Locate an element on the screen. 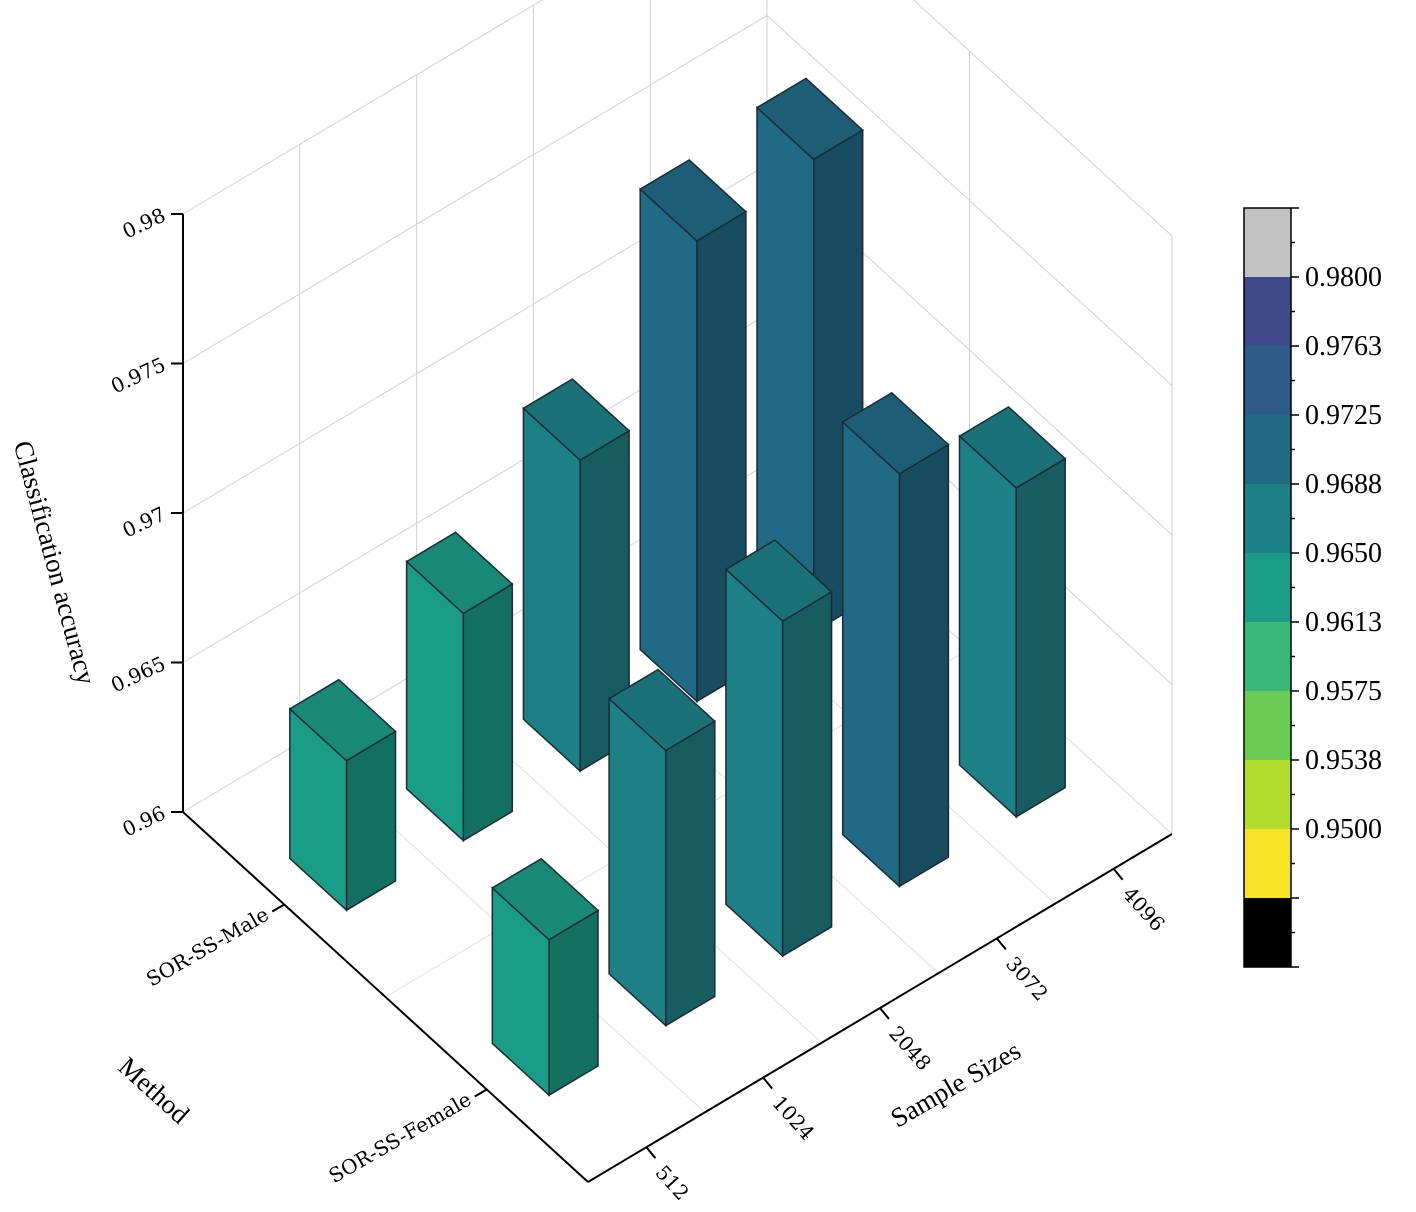 This screenshot has height=1212, width=1416. colorbar-label: 0.9575 is located at coordinates (1343, 691).